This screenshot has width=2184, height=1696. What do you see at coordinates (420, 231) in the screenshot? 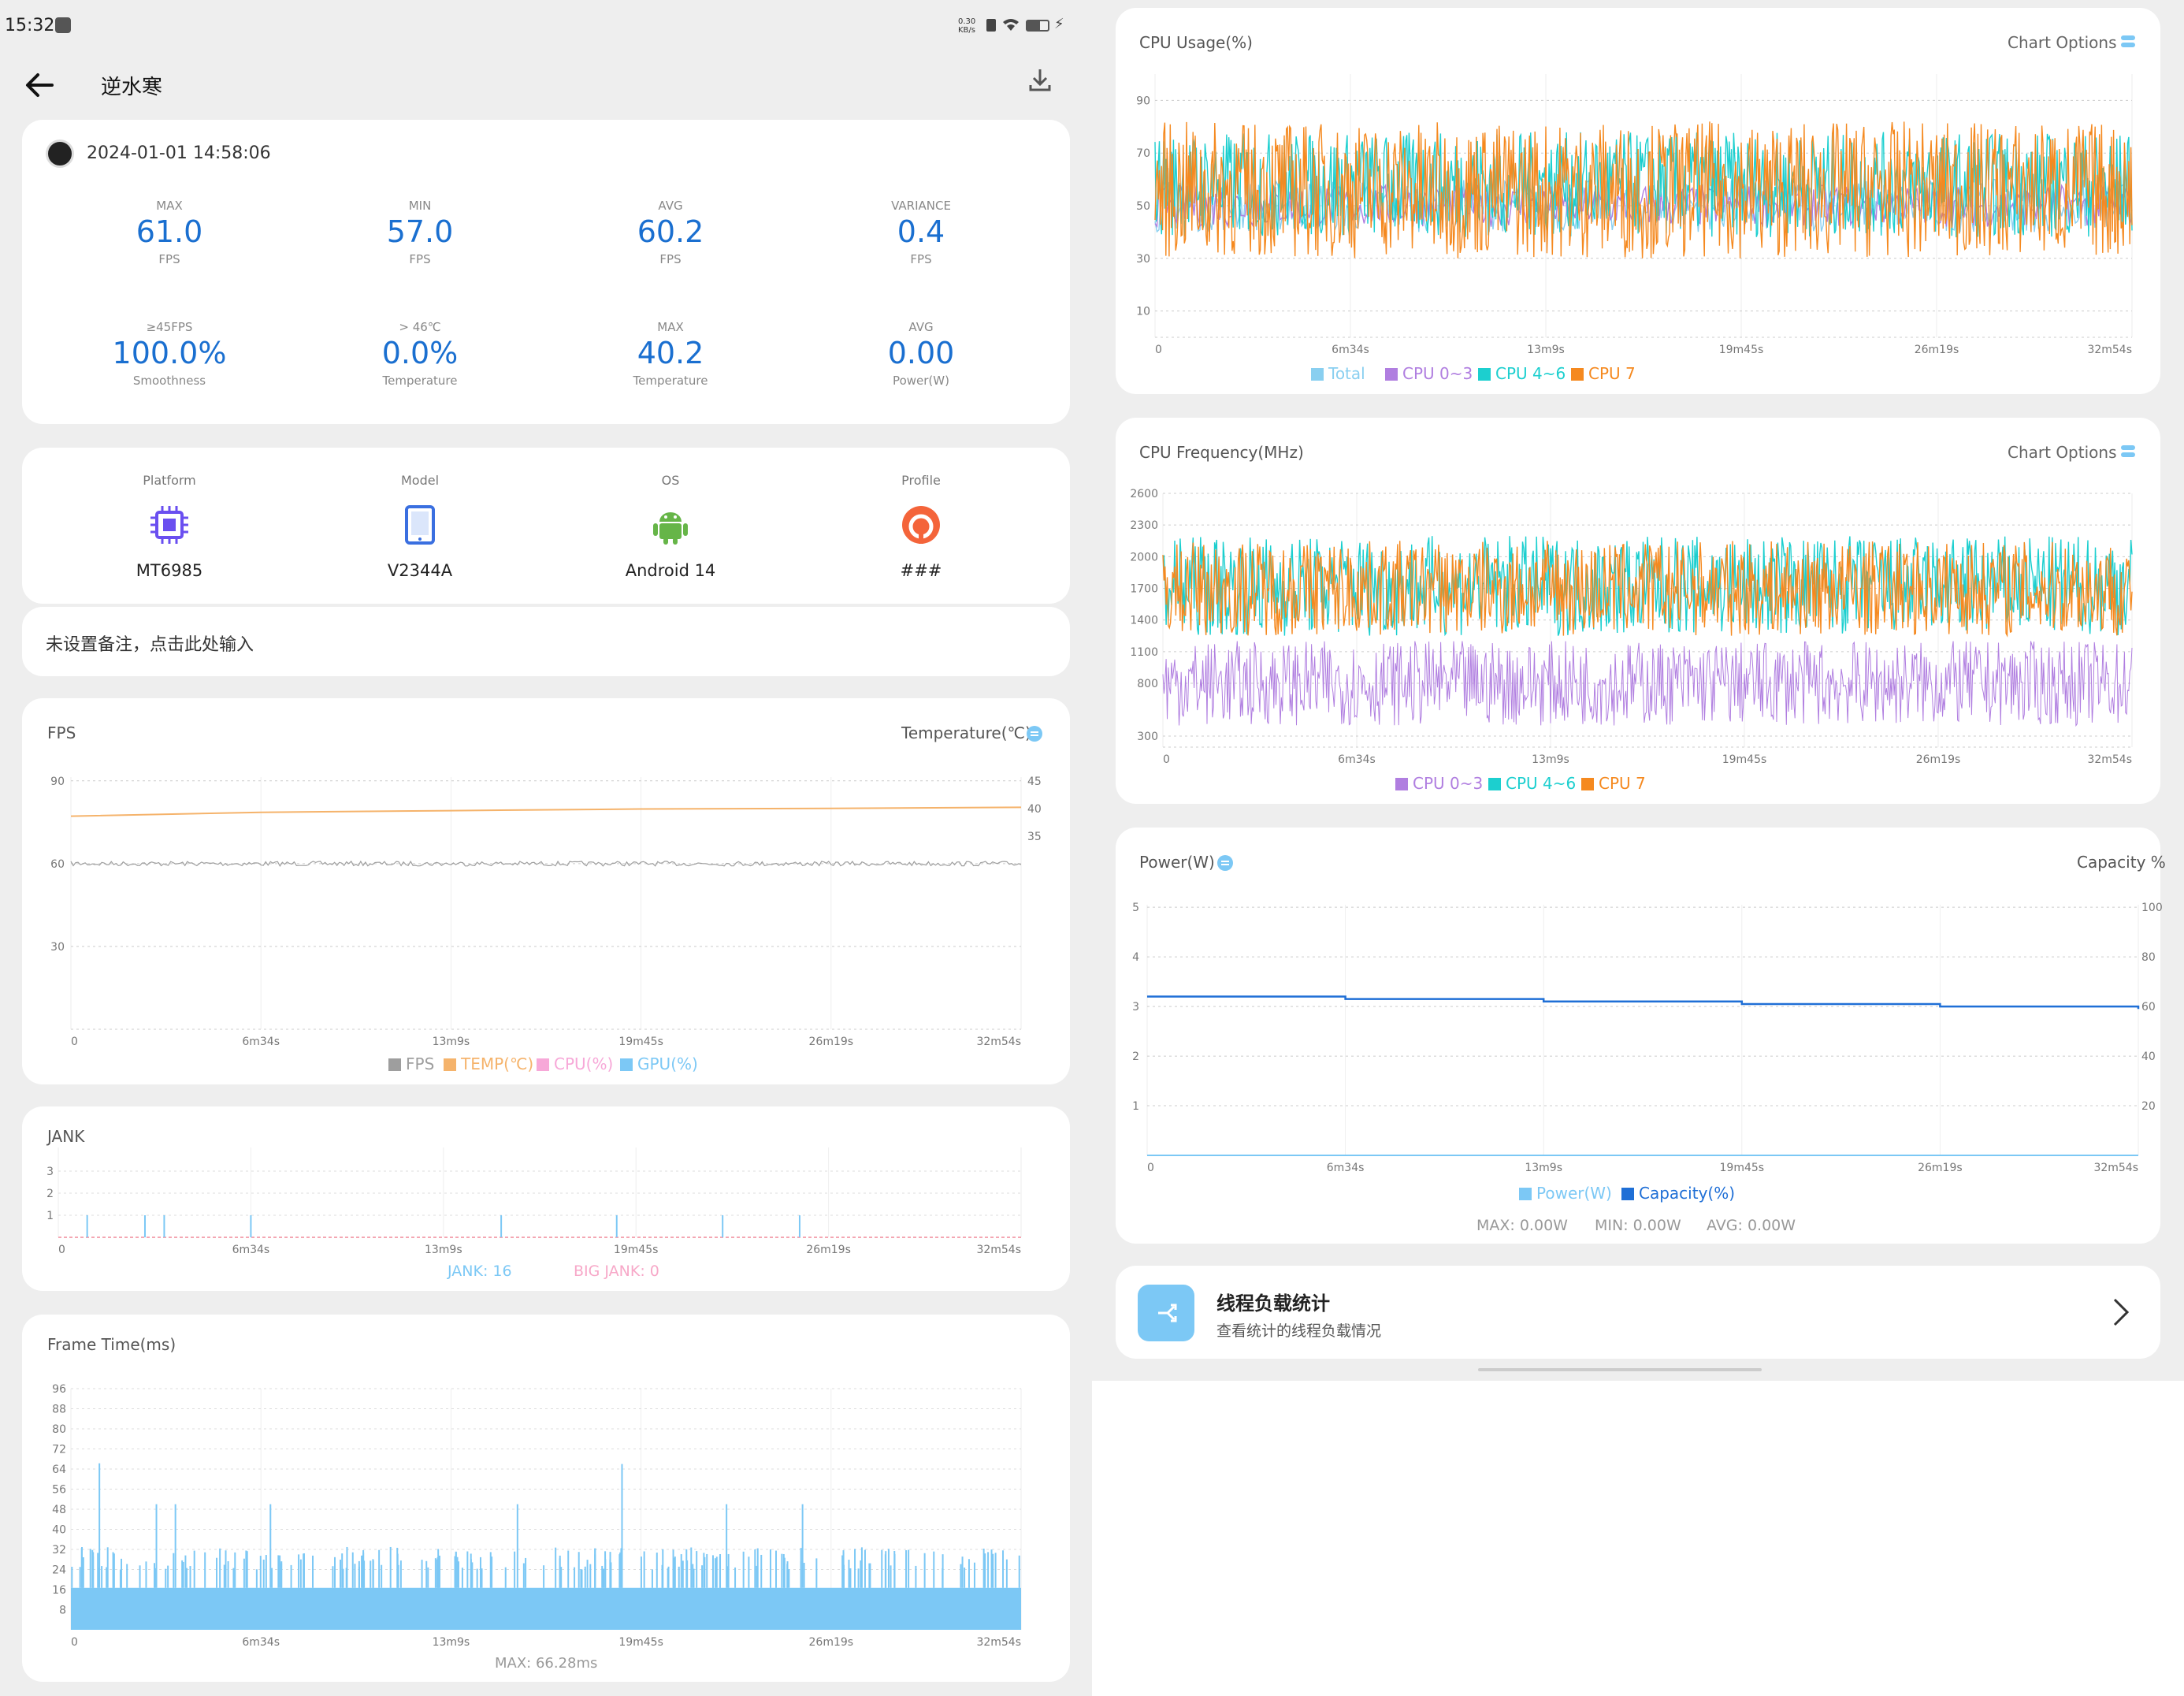
I see `stat-value: 57.0` at bounding box center [420, 231].